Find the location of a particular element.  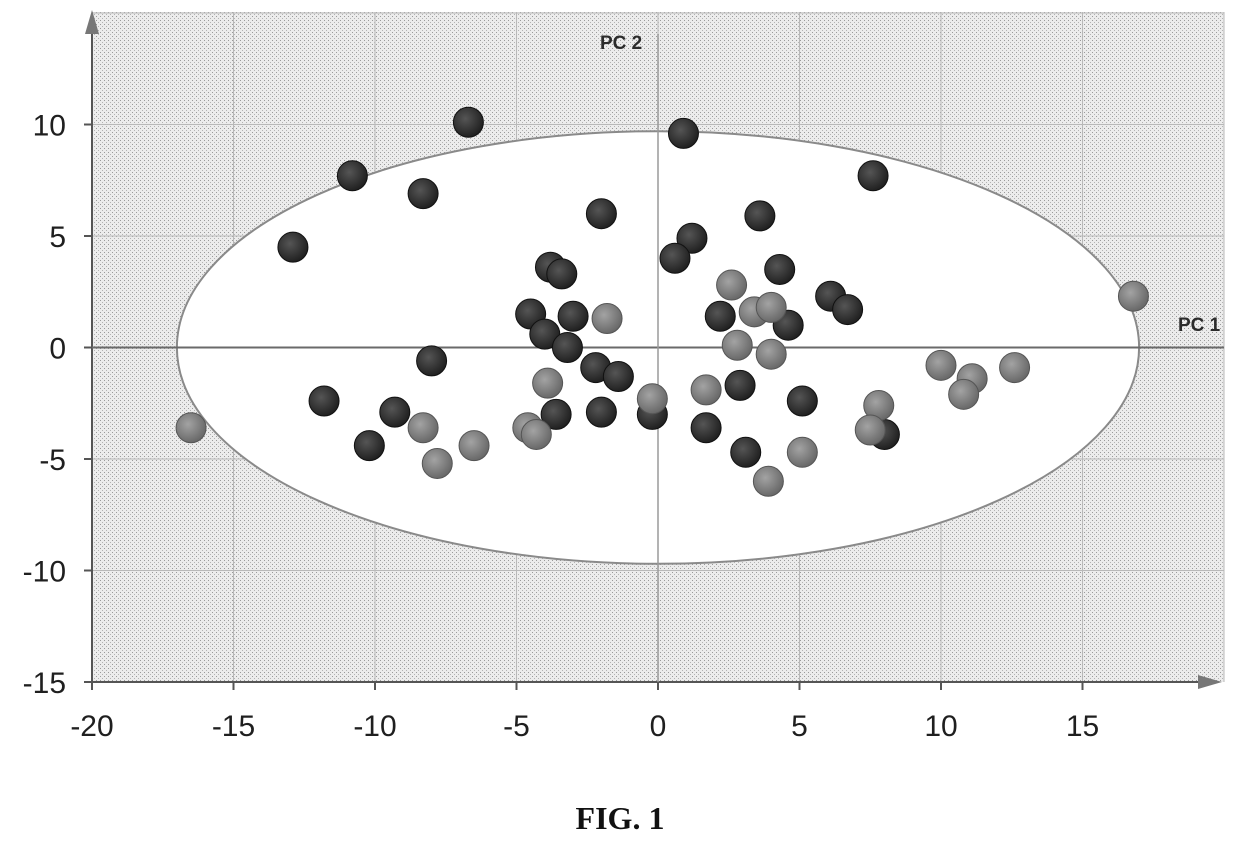

x-tick-label: -20 is located at coordinates (91, 726).